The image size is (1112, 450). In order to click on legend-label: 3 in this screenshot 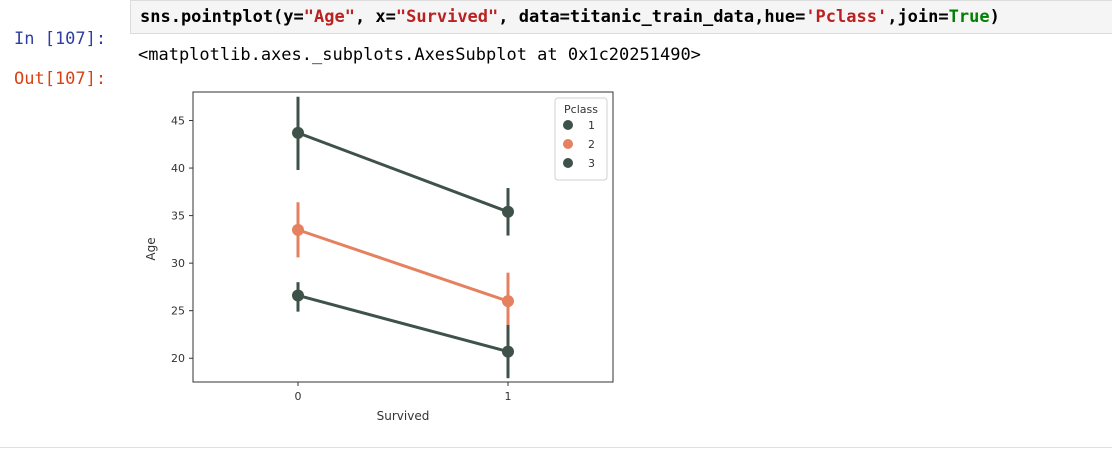, I will do `click(591, 163)`.